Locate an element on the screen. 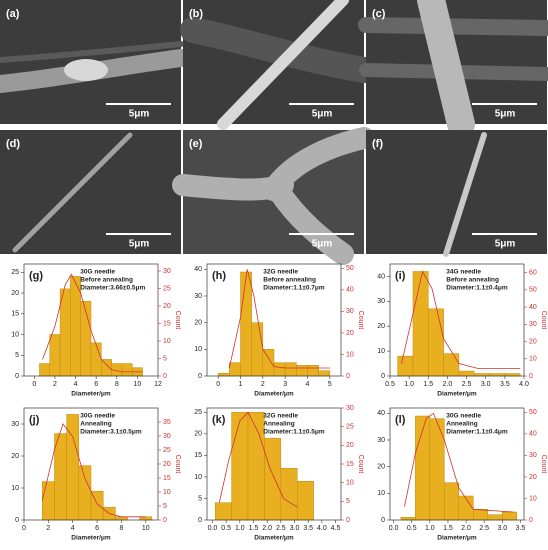  x-tick-label: 0.0 is located at coordinates (394, 528).